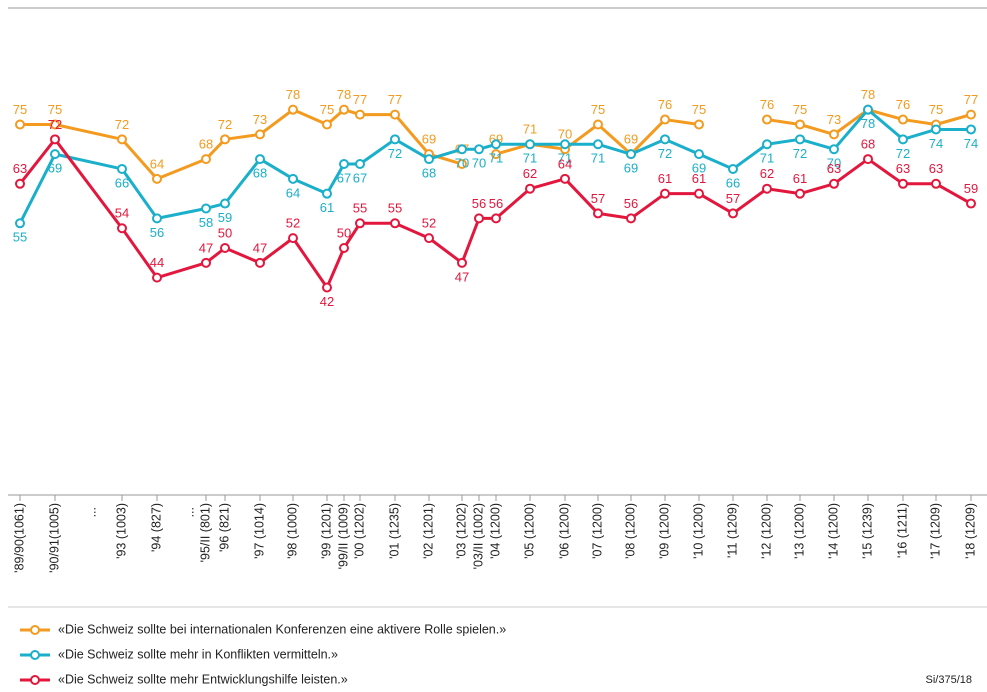 Image resolution: width=987 pixels, height=692 pixels. I want to click on x-tick-label: '14 (1200), so click(833, 531).